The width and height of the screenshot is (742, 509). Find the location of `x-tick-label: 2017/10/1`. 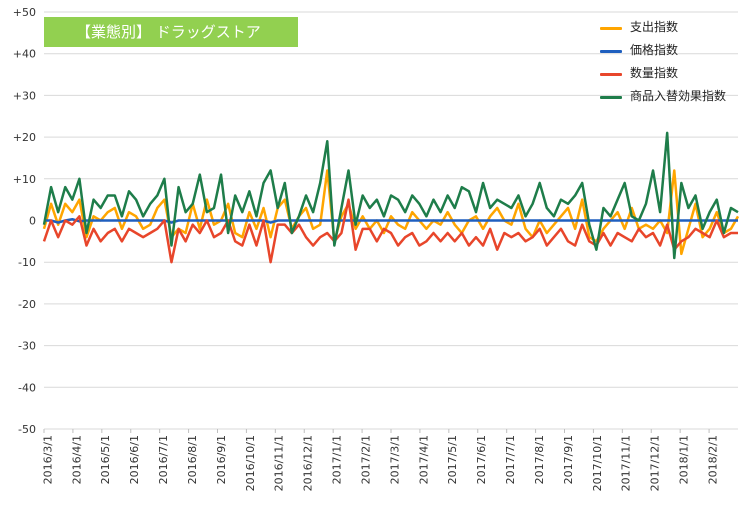

x-tick-label: 2017/10/1 is located at coordinates (597, 463).